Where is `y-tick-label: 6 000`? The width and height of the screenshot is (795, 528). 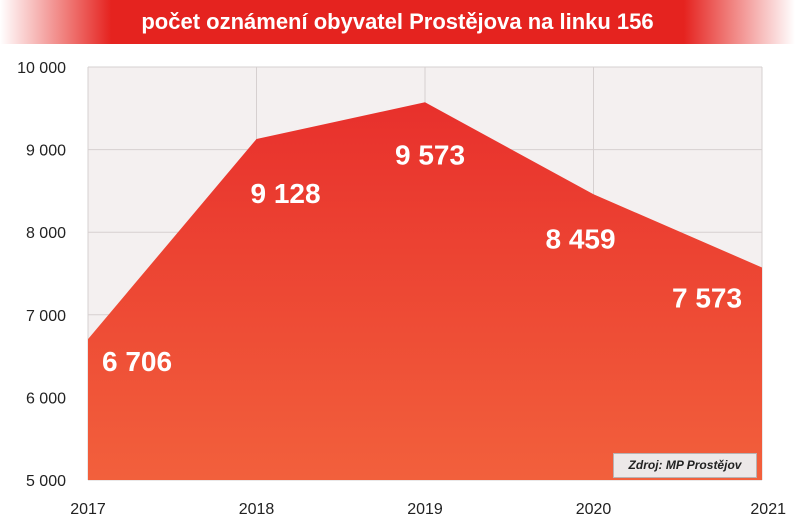
y-tick-label: 6 000 is located at coordinates (46, 398).